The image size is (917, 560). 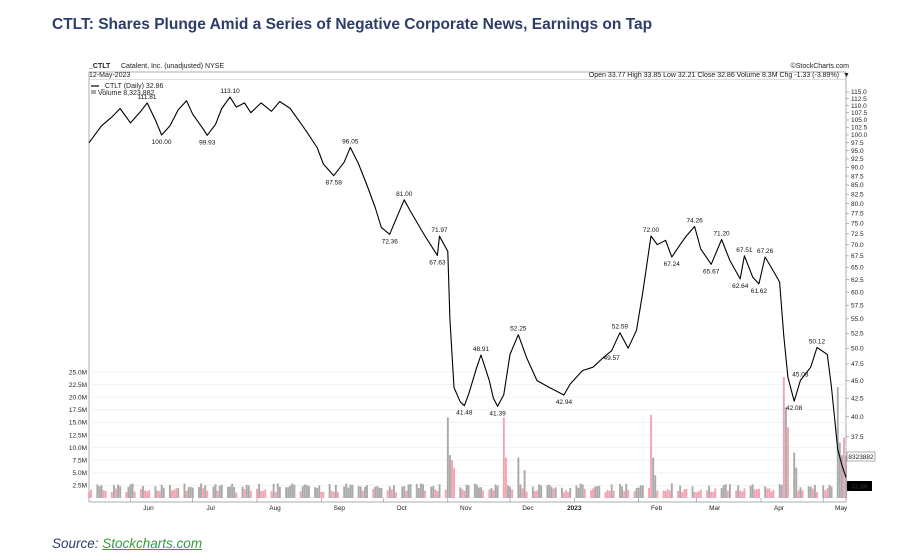 What do you see at coordinates (857, 305) in the screenshot?
I see `price-tick-label: 57.5` at bounding box center [857, 305].